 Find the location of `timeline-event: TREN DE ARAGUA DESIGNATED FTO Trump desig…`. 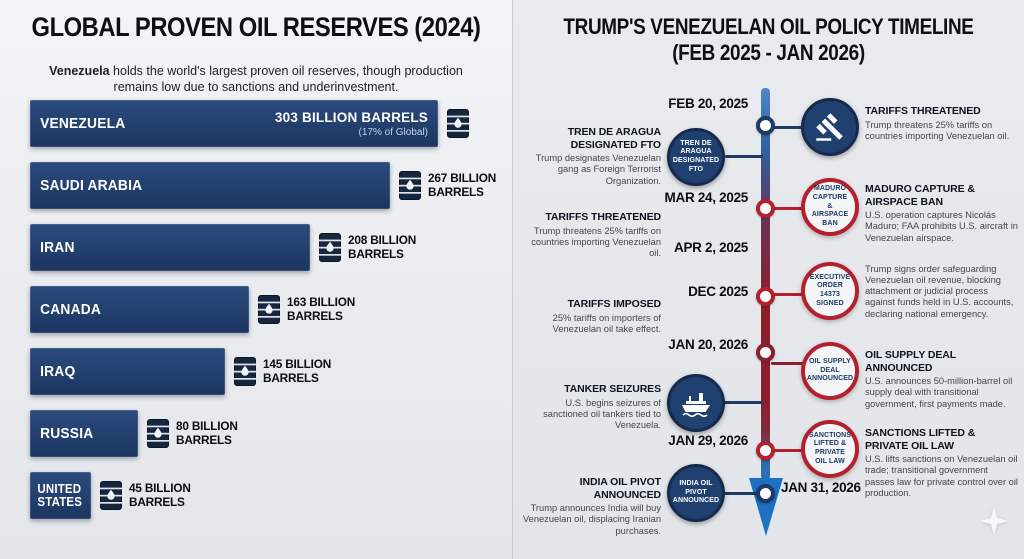

timeline-event: TREN DE ARAGUA DESIGNATED FTO Trump desig… is located at coordinates (590, 156).